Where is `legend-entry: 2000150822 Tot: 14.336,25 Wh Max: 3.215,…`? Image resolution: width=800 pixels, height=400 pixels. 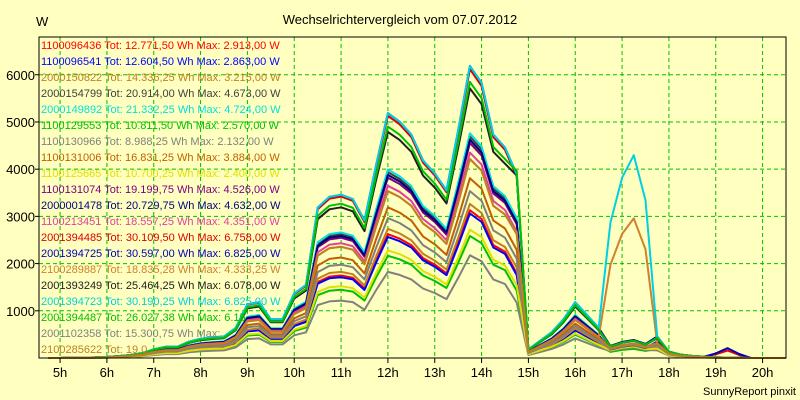 legend-entry: 2000150822 Tot: 14.336,25 Wh Max: 3.215,… is located at coordinates (161, 78).